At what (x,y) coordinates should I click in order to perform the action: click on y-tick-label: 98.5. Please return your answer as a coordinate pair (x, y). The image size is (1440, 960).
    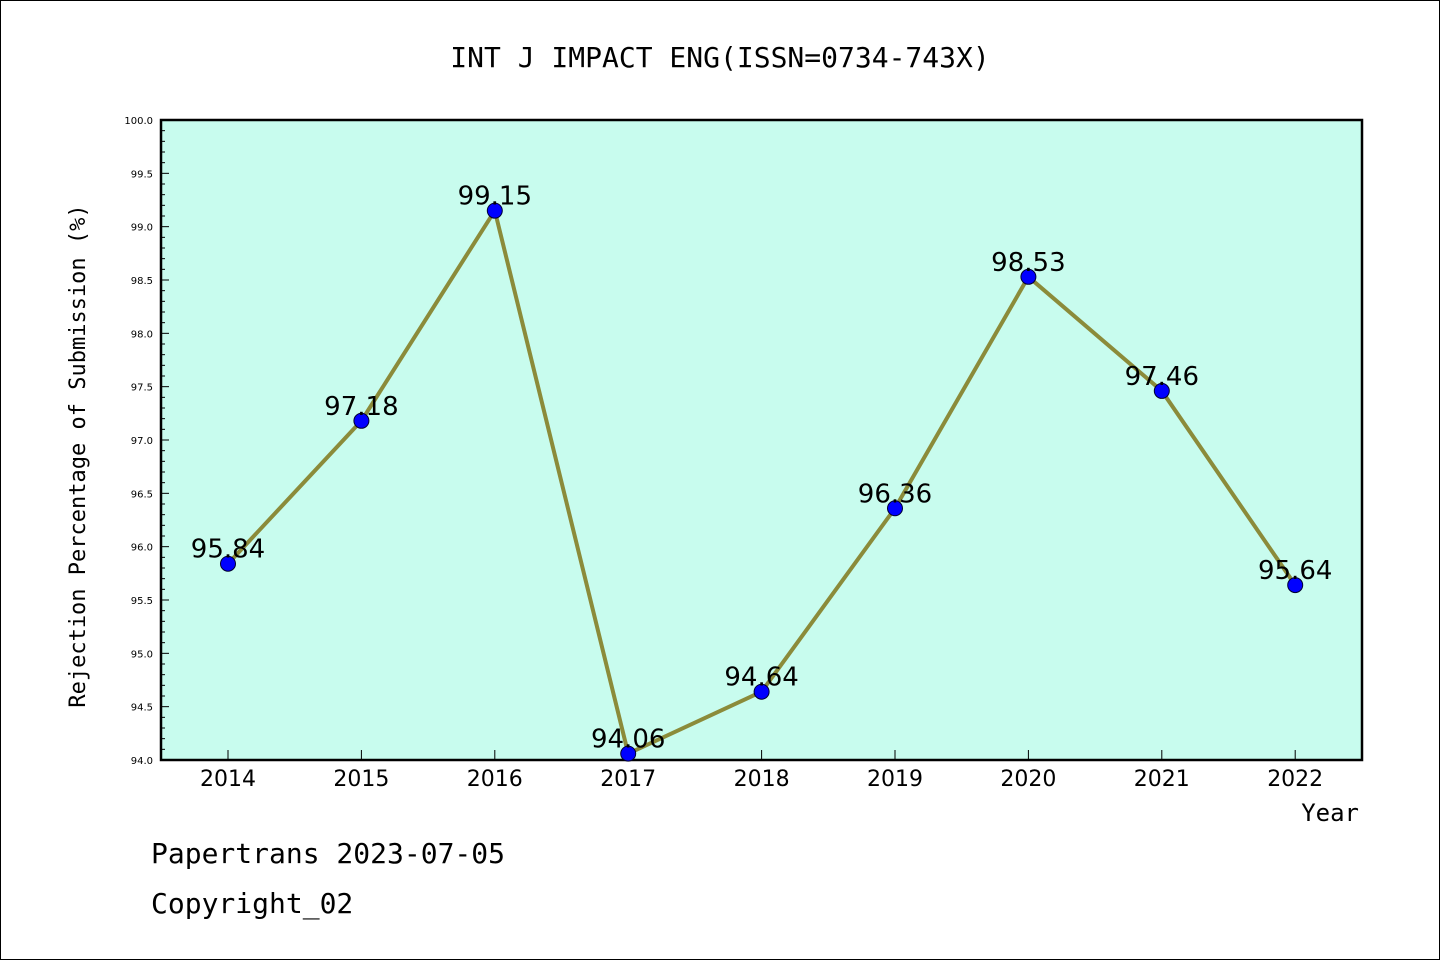
    Looking at the image, I should click on (142, 281).